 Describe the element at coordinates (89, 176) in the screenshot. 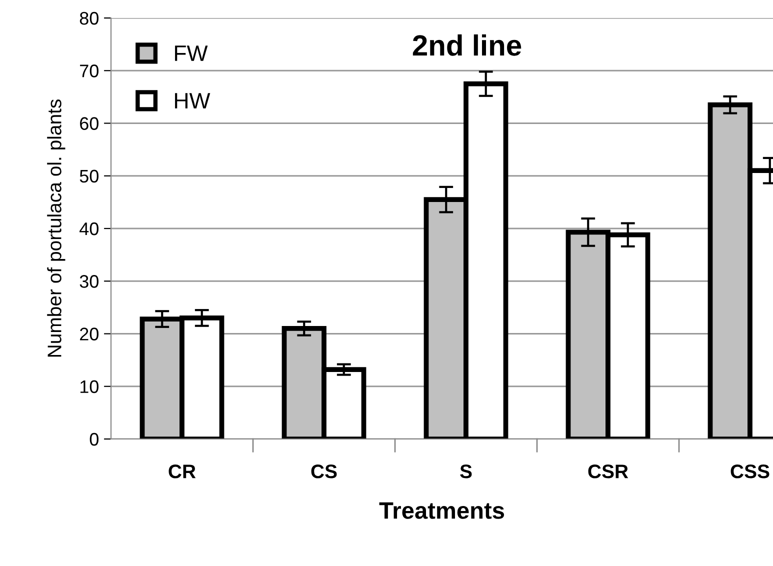

I see `y-tick-label: 50` at that location.